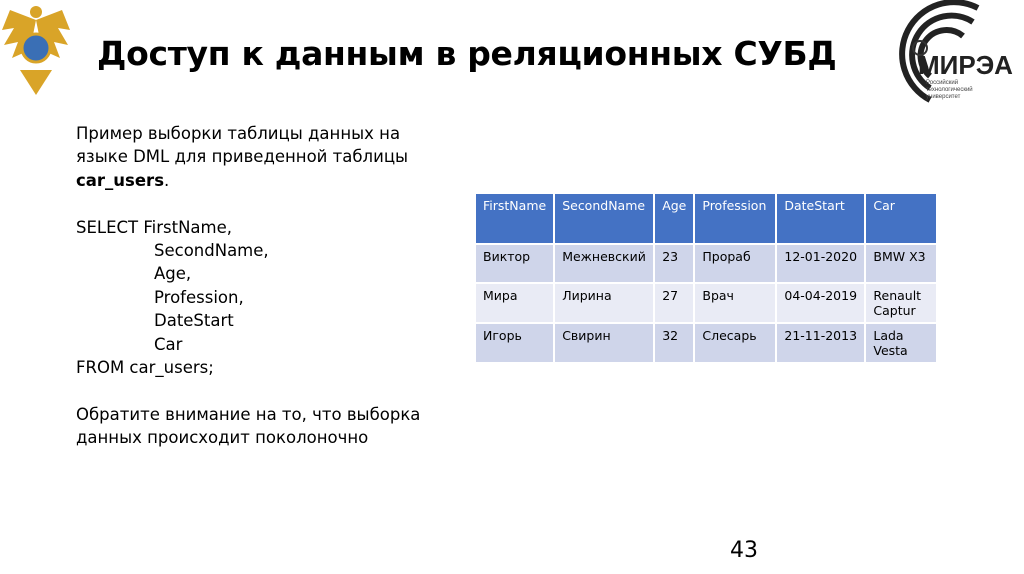 Image resolution: width=1024 pixels, height=574 pixels. I want to click on svg-text: МИРЭА, so click(965, 65).